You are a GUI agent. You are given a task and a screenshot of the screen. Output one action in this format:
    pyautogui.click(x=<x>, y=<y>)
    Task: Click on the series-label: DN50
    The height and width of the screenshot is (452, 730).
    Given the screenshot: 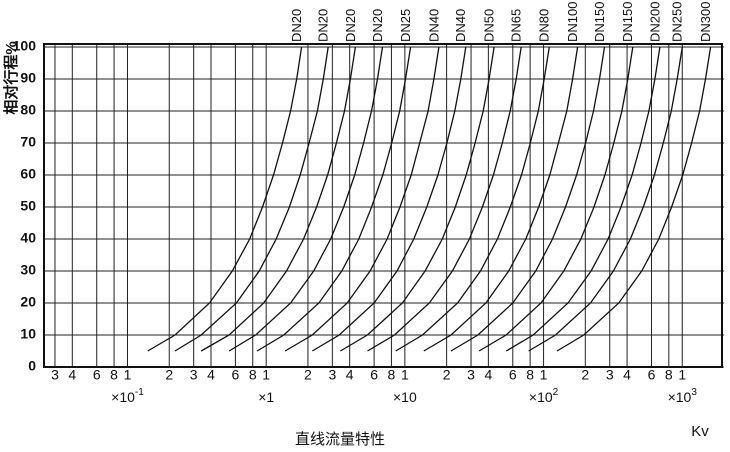 What is the action you would take?
    pyautogui.click(x=489, y=25)
    